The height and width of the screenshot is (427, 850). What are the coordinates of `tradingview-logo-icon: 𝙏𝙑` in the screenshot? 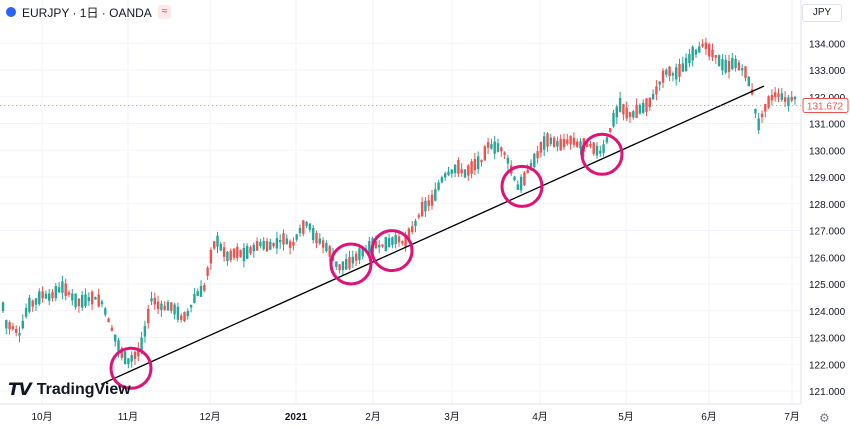 It's located at (20, 389).